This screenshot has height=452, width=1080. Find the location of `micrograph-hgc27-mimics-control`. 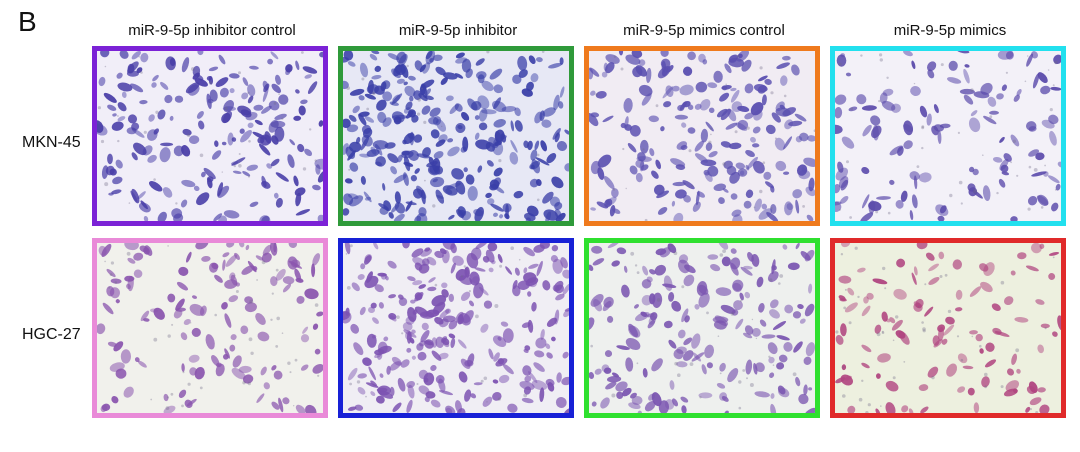

micrograph-hgc27-mimics-control is located at coordinates (702, 328).